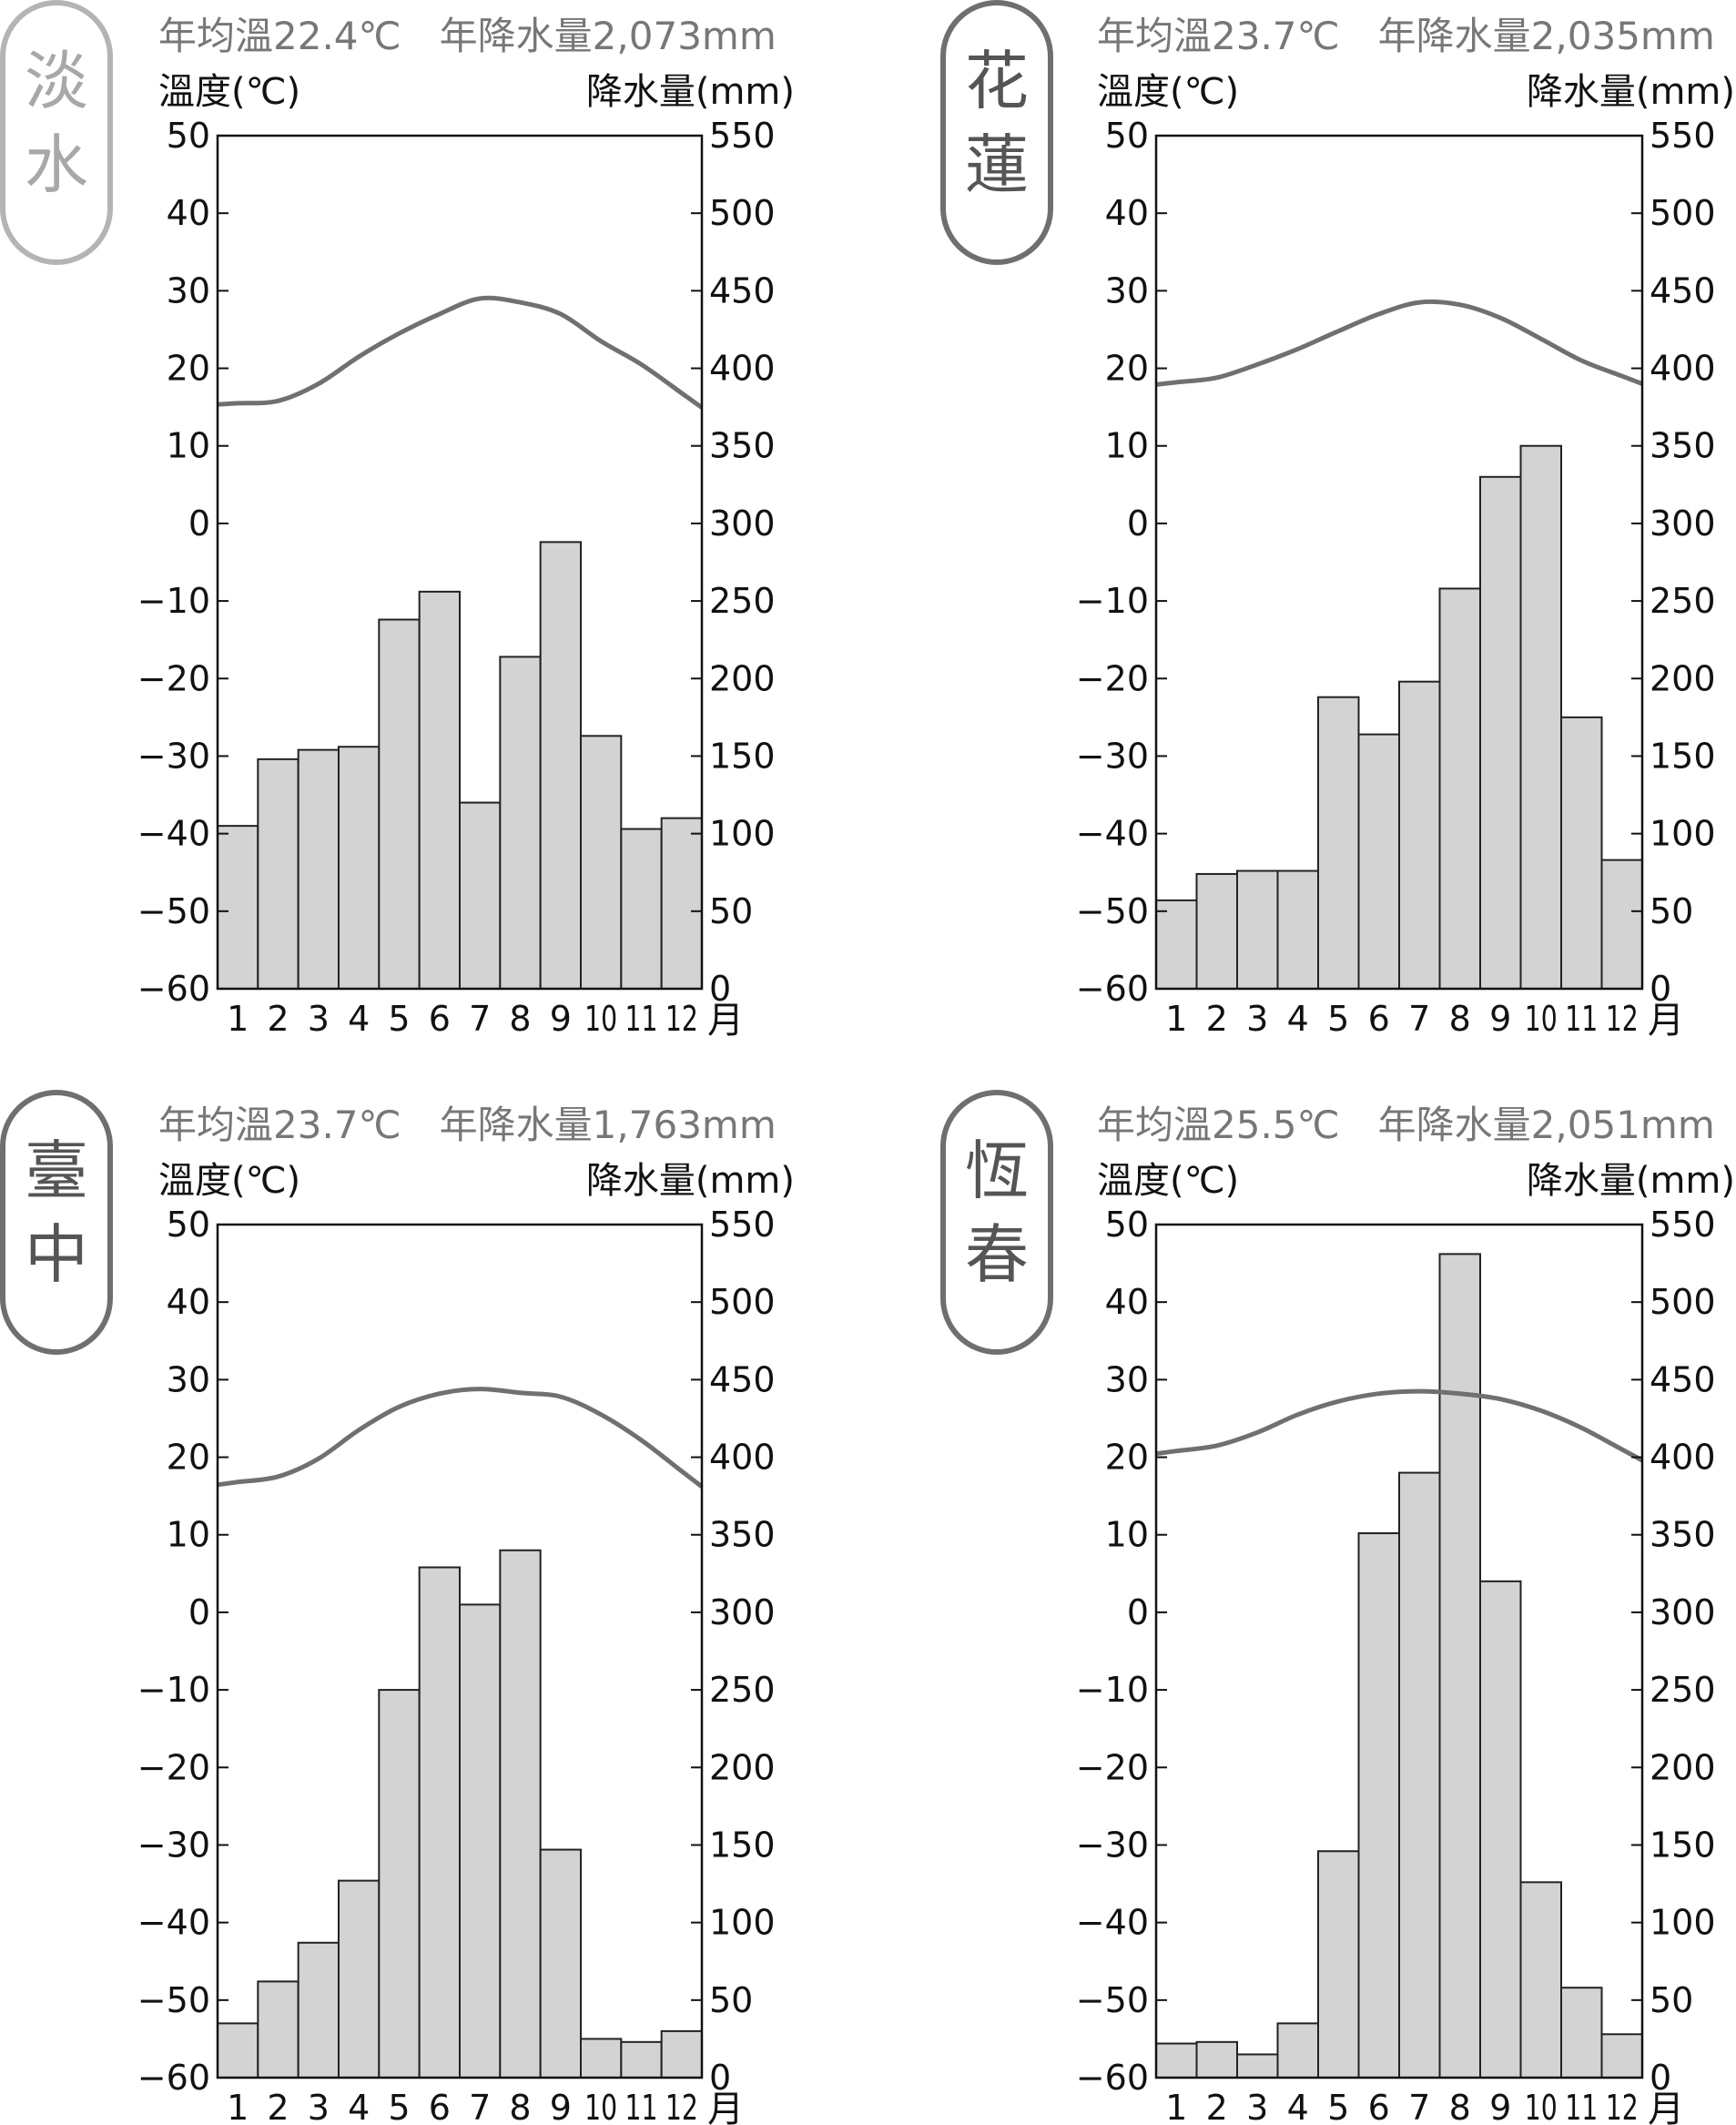 The image size is (1736, 2125). I want to click on temperature-tick-label: −10, so click(174, 1690).